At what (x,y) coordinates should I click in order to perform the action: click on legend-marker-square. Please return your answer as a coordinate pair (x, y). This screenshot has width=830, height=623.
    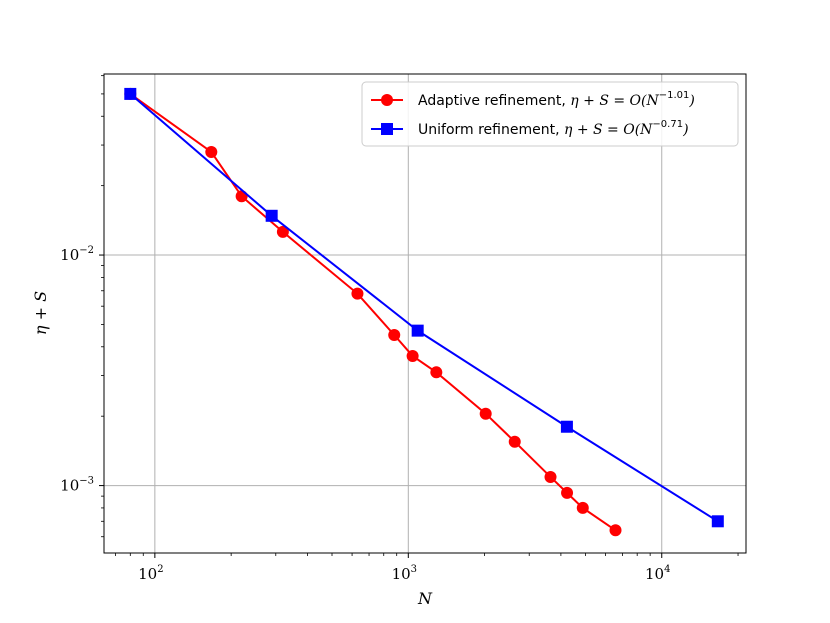
    Looking at the image, I should click on (387, 129).